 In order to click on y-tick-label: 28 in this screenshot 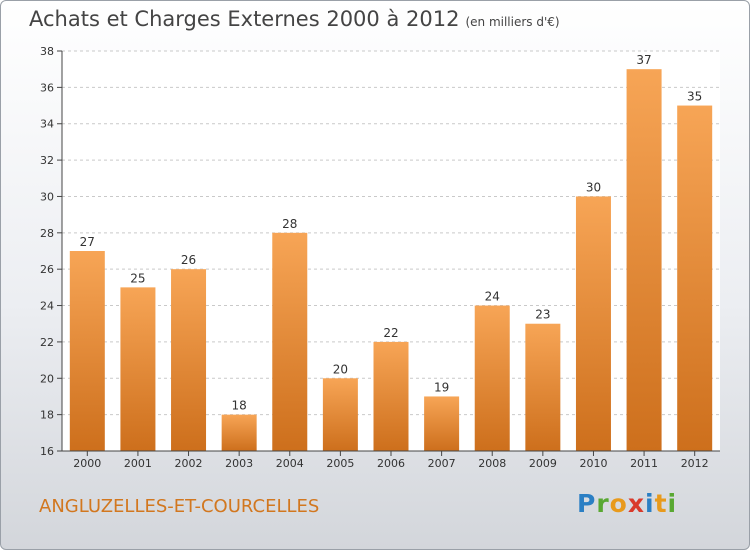, I will do `click(47, 233)`.